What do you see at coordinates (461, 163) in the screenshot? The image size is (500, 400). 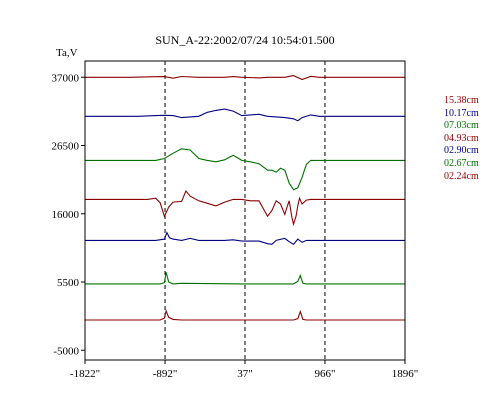 I see `legend-item-5: 02.67cm` at bounding box center [461, 163].